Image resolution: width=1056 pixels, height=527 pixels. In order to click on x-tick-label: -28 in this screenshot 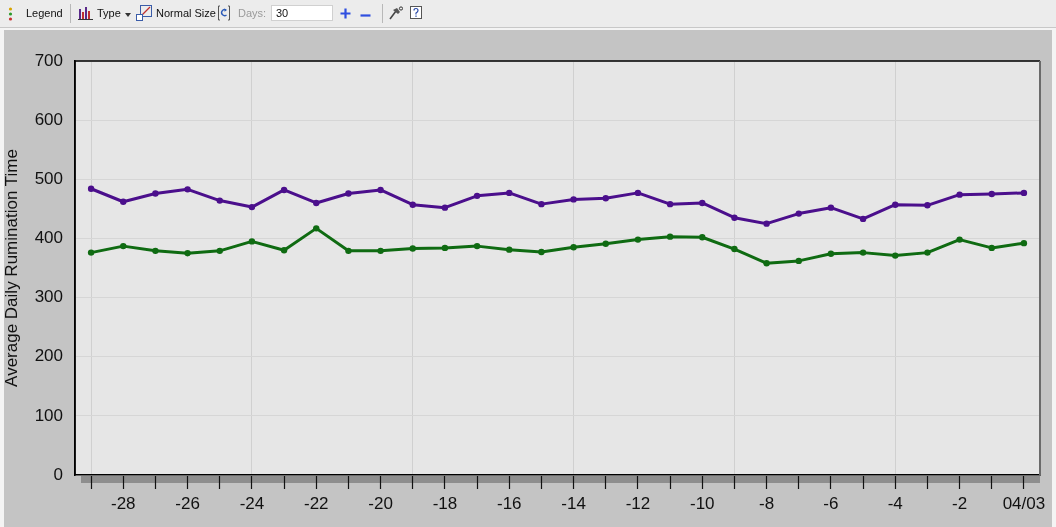, I will do `click(123, 503)`.